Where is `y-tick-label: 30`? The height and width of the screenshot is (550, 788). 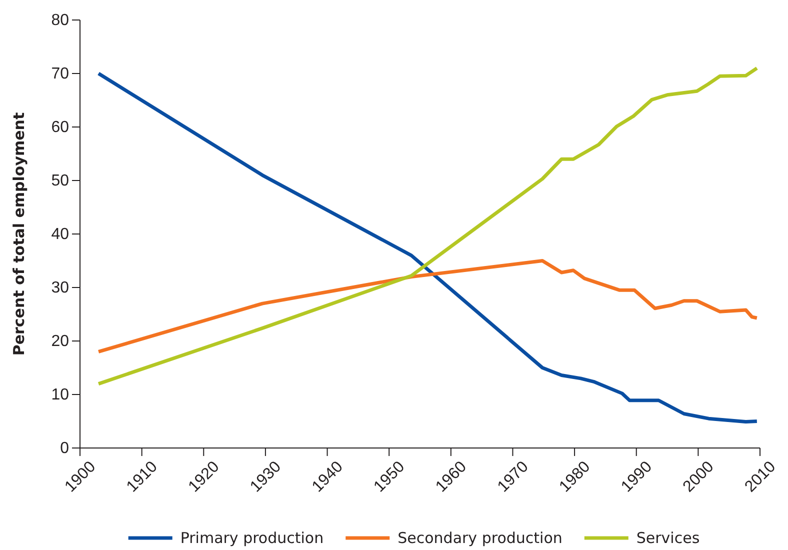
y-tick-label: 30 is located at coordinates (60, 288).